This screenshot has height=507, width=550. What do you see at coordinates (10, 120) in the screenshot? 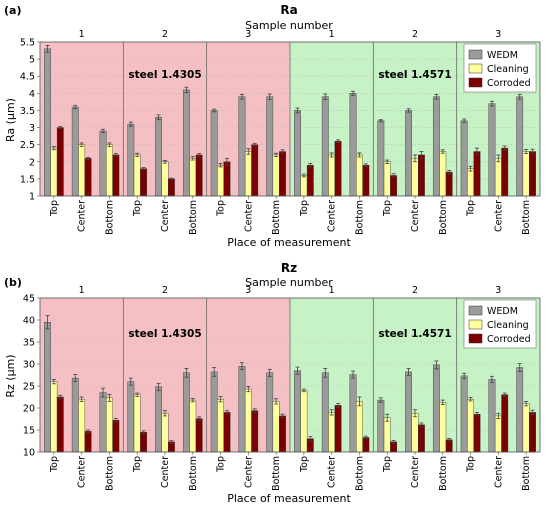
I see `y-axis-label: Ra (µm)` at bounding box center [10, 120].